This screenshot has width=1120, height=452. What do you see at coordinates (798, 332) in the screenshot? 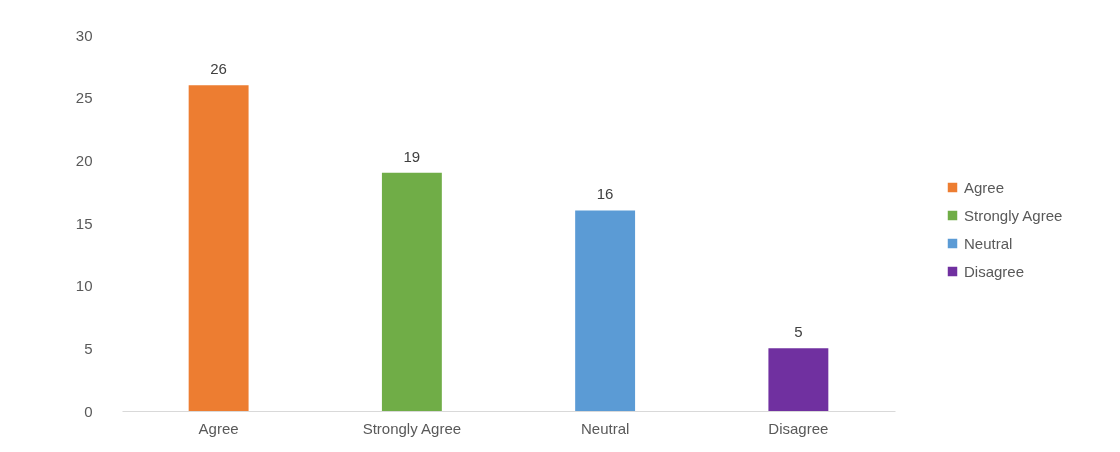
I see `data-label: 5` at bounding box center [798, 332].